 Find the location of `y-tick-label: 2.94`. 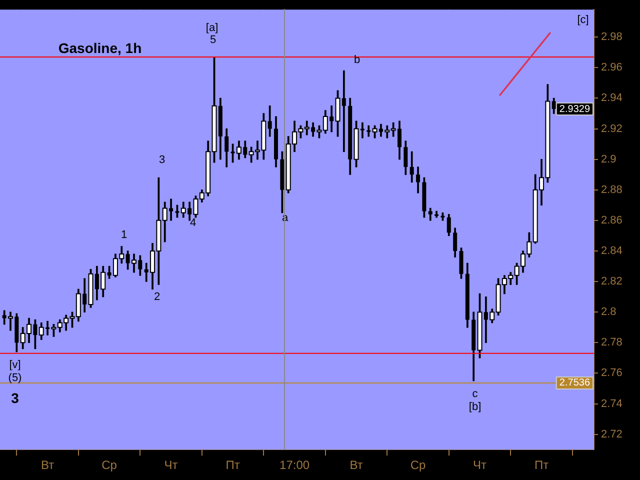

y-tick-label: 2.94 is located at coordinates (611, 98).